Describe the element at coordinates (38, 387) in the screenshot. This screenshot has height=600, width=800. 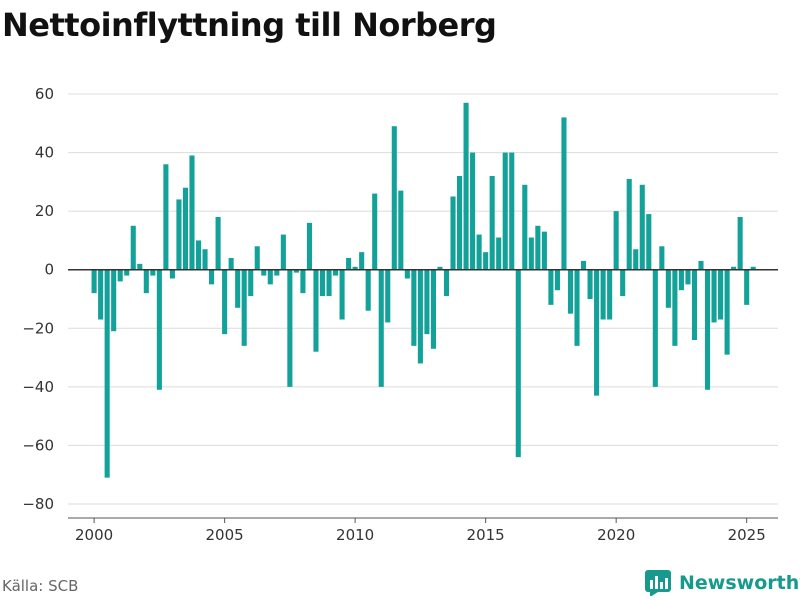
I see `y-tick-label: −40` at that location.